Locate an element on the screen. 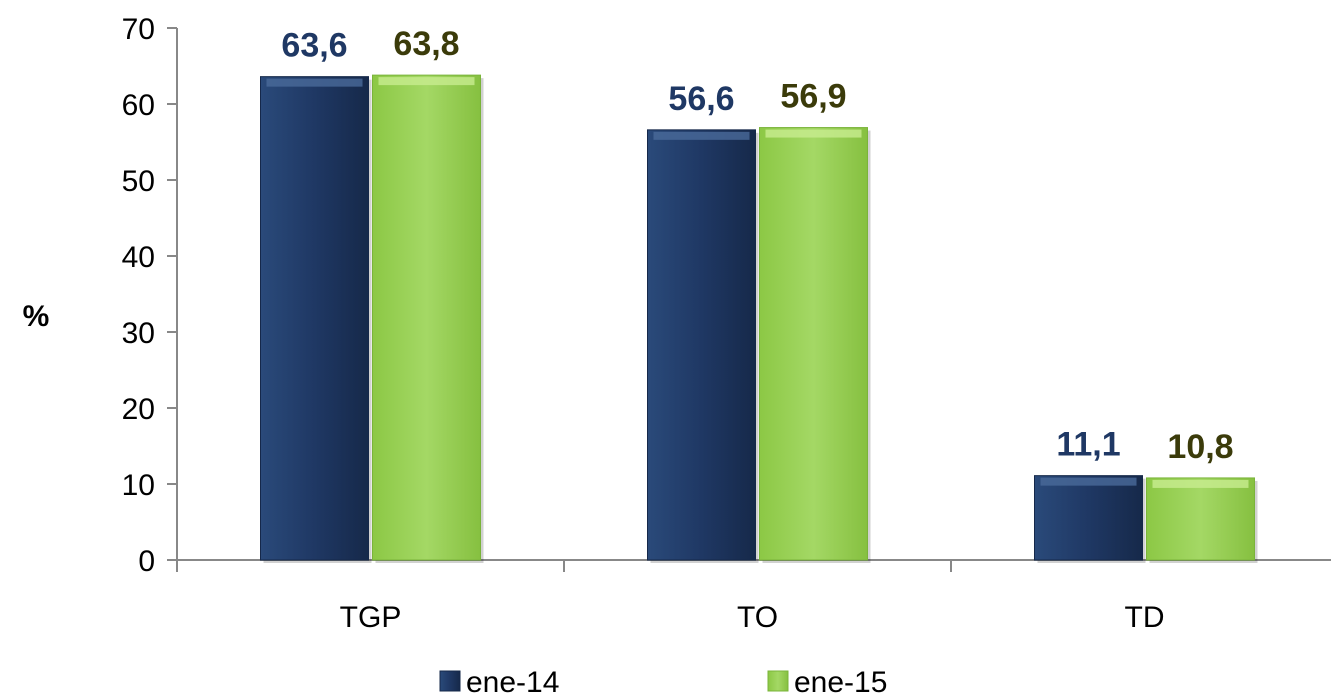 This screenshot has width=1331, height=699. data-label: 63,6 is located at coordinates (314, 46).